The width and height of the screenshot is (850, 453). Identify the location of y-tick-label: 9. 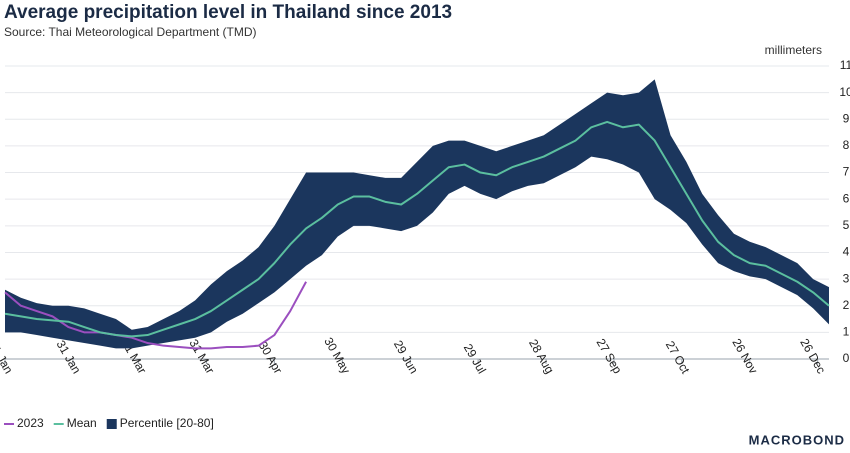
(846, 118).